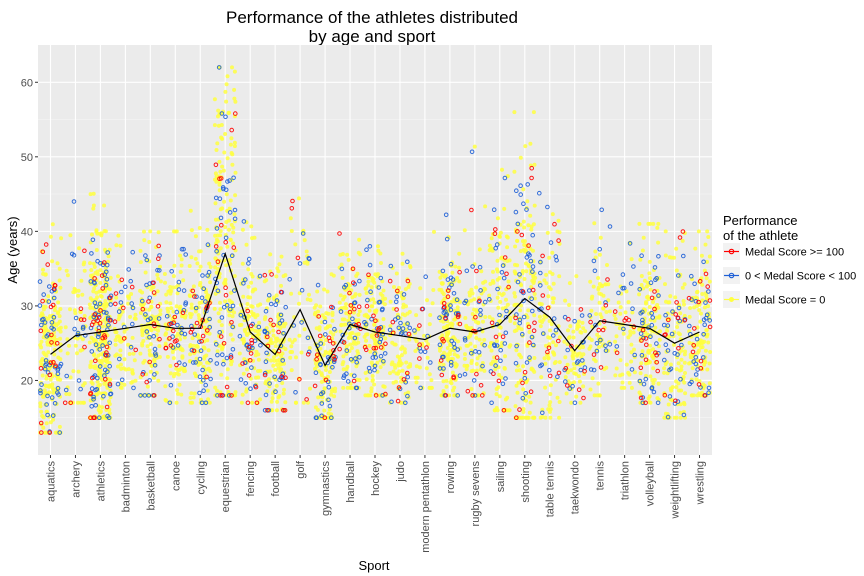 The height and width of the screenshot is (576, 864). Describe the element at coordinates (76, 479) in the screenshot. I see `x-tick-label: archery` at that location.